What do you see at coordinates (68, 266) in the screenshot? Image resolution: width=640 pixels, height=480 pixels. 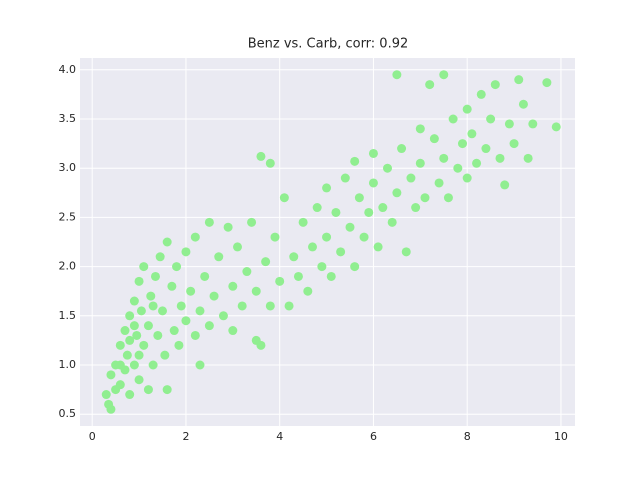 I see `y-tick-label: 2.0` at bounding box center [68, 266].